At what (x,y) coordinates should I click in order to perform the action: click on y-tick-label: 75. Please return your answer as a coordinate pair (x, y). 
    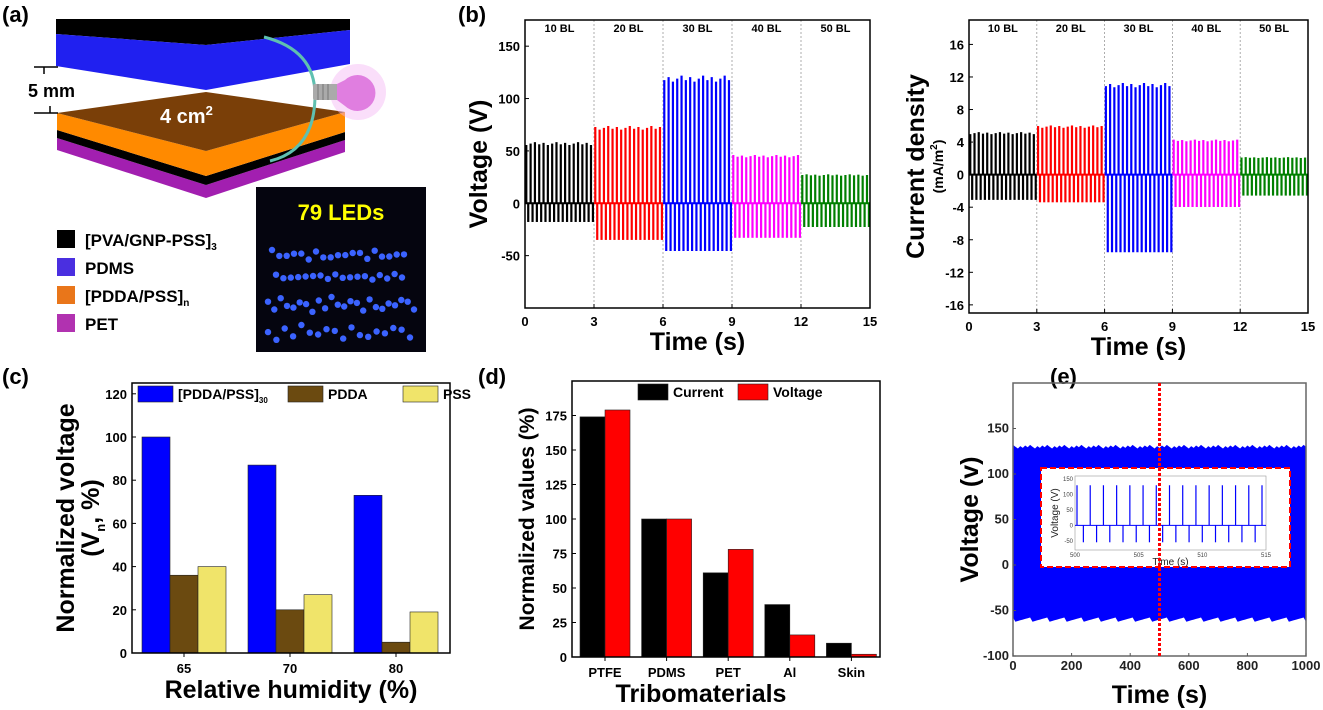
    Looking at the image, I should click on (560, 554).